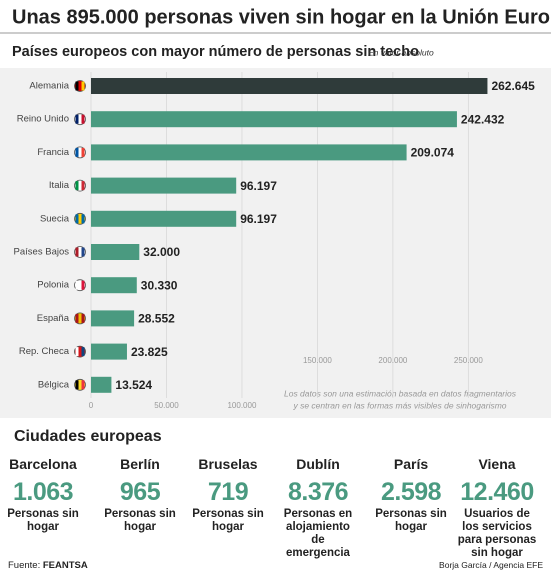 The height and width of the screenshot is (575, 551). I want to click on city-num: 719, so click(228, 492).